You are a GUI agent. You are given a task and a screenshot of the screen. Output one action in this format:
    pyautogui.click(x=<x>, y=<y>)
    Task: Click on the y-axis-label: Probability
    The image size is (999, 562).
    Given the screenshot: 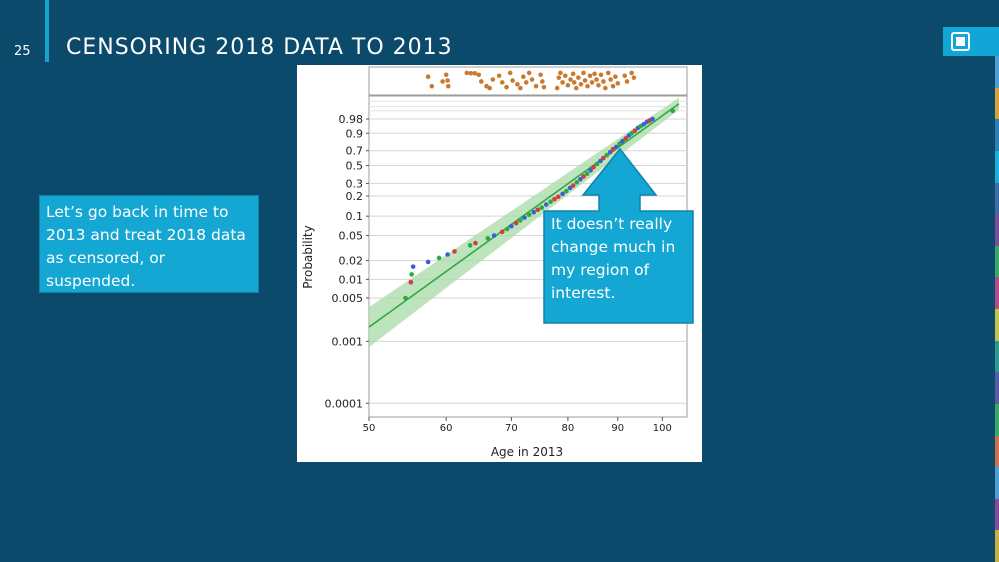 What is the action you would take?
    pyautogui.click(x=308, y=256)
    